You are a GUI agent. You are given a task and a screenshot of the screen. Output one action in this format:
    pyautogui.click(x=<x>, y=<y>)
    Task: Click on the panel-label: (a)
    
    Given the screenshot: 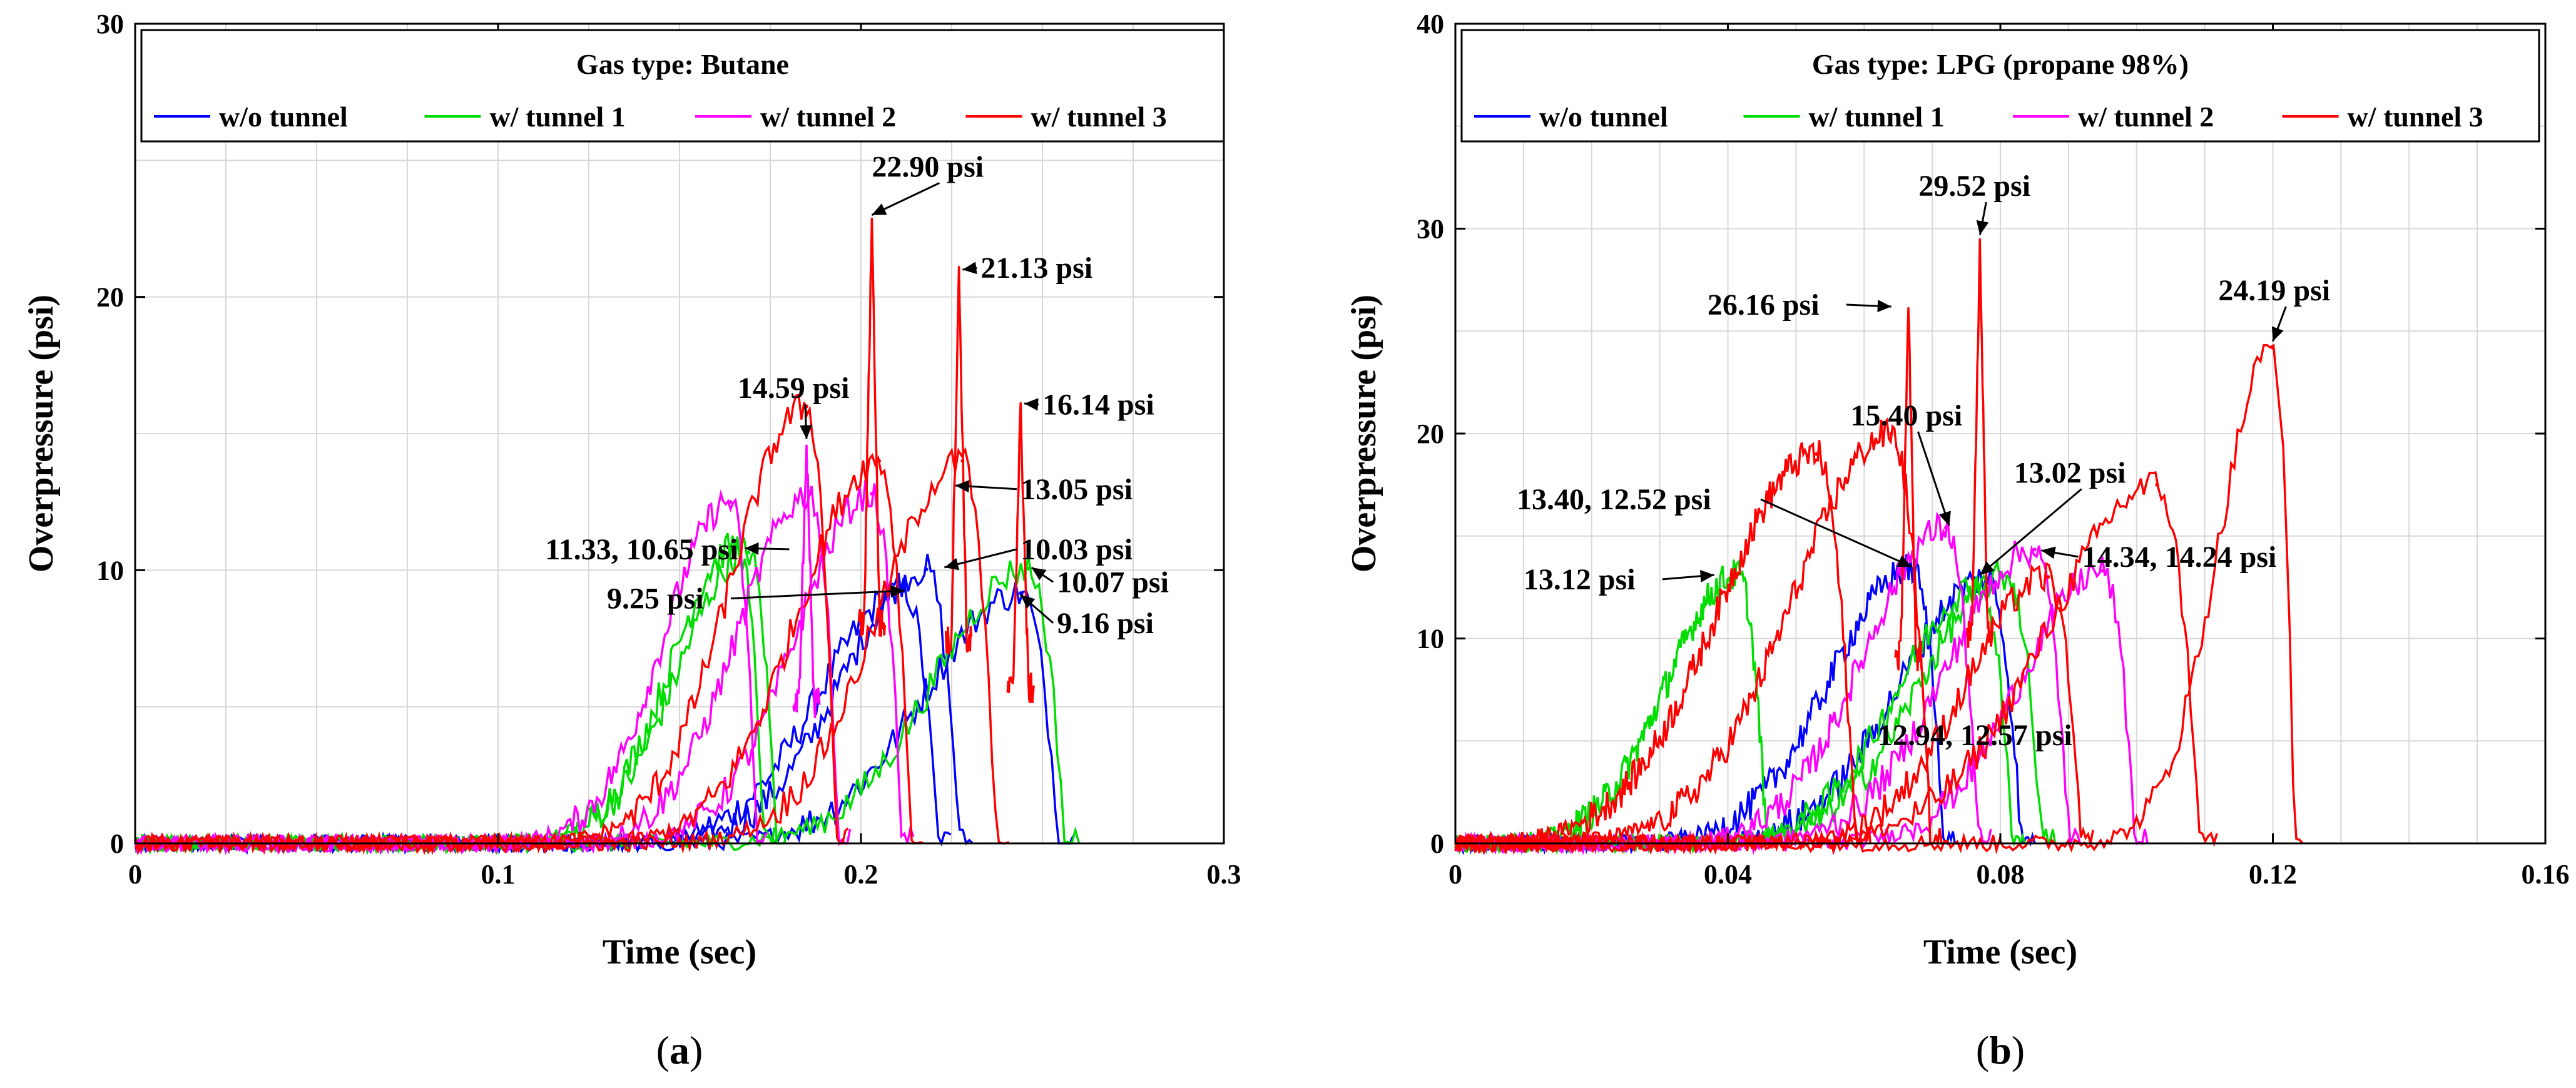 What is the action you would take?
    pyautogui.click(x=679, y=1050)
    